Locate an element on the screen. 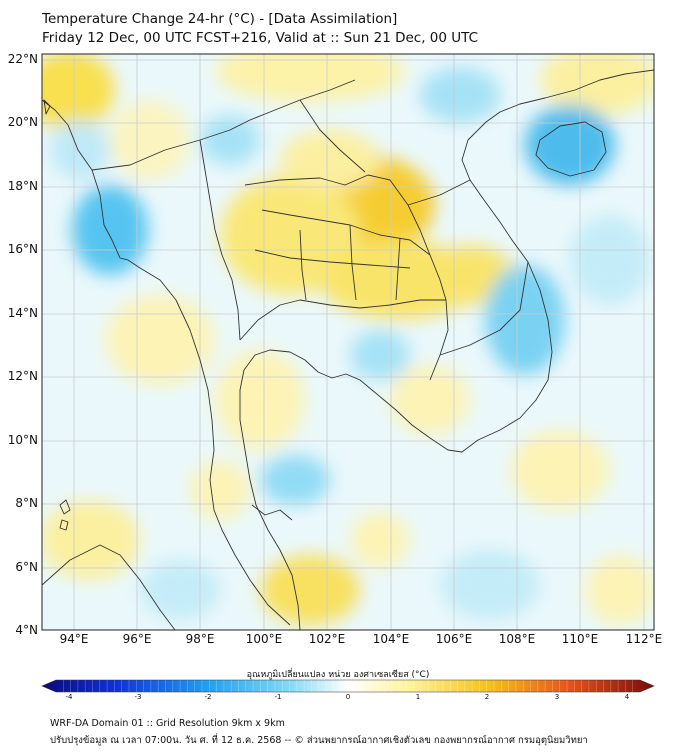 The image size is (676, 756). lon-label-104e: 104°E is located at coordinates (391, 639).